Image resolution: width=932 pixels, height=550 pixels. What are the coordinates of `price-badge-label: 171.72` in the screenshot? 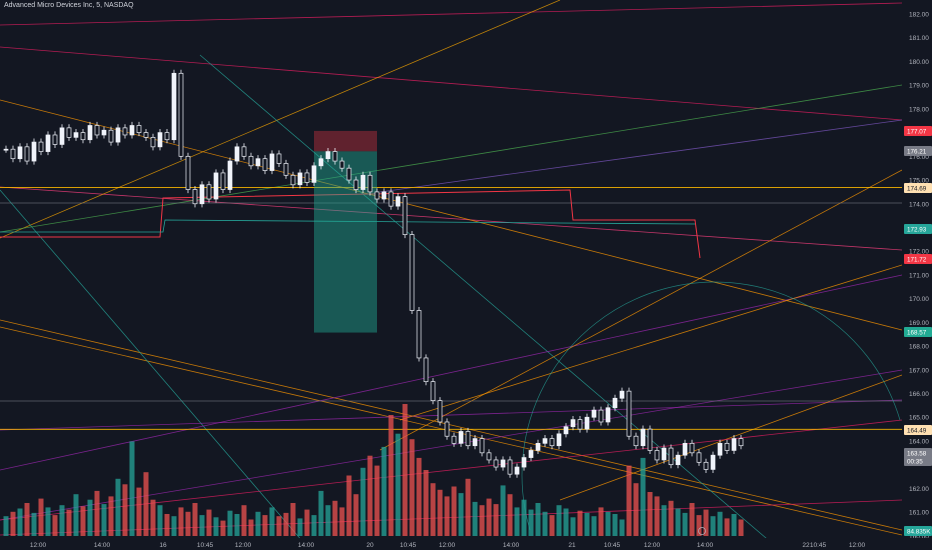 It's located at (917, 260).